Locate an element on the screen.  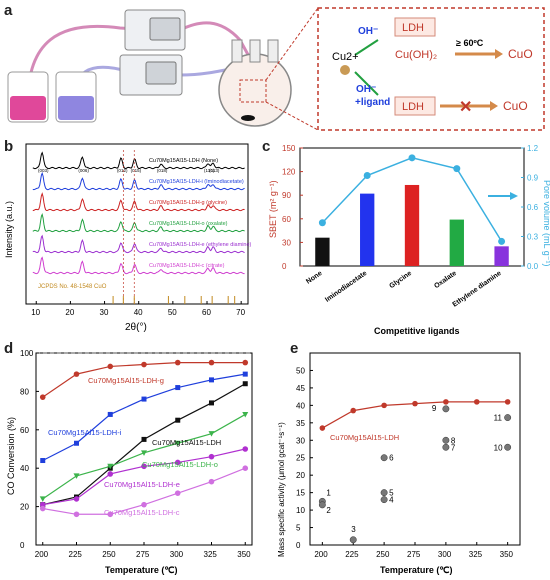
conv-xtick-label: 300 is located at coordinates (177, 554).